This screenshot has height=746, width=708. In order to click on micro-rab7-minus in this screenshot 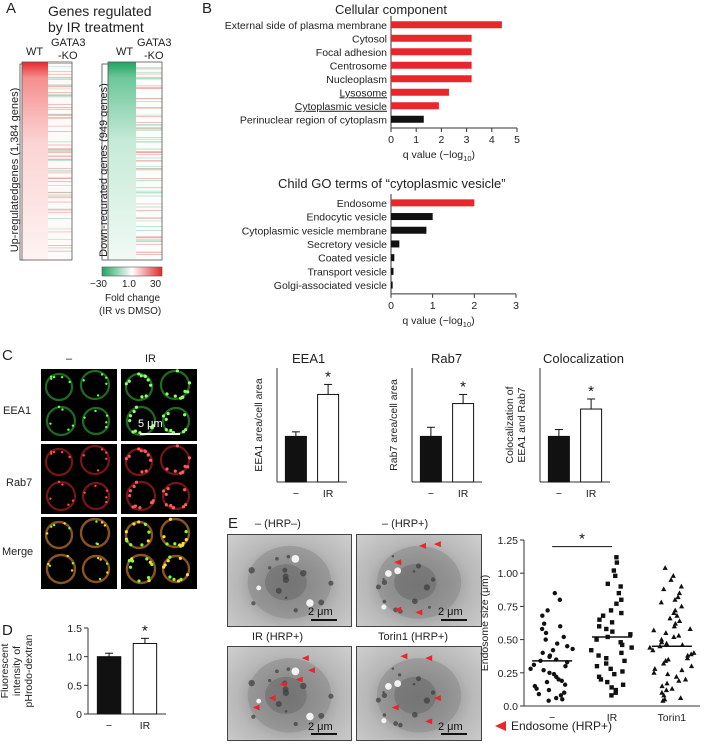, I will do `click(79, 479)`.